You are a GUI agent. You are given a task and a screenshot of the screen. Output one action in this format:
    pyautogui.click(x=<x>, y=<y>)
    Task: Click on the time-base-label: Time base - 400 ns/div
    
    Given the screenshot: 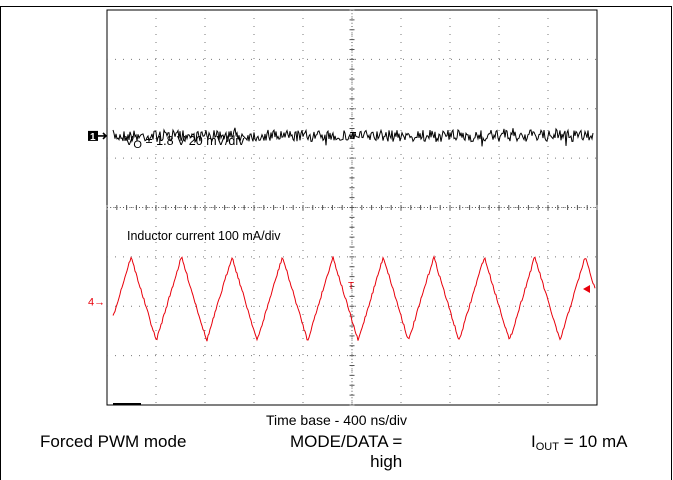 What is the action you would take?
    pyautogui.click(x=336, y=420)
    